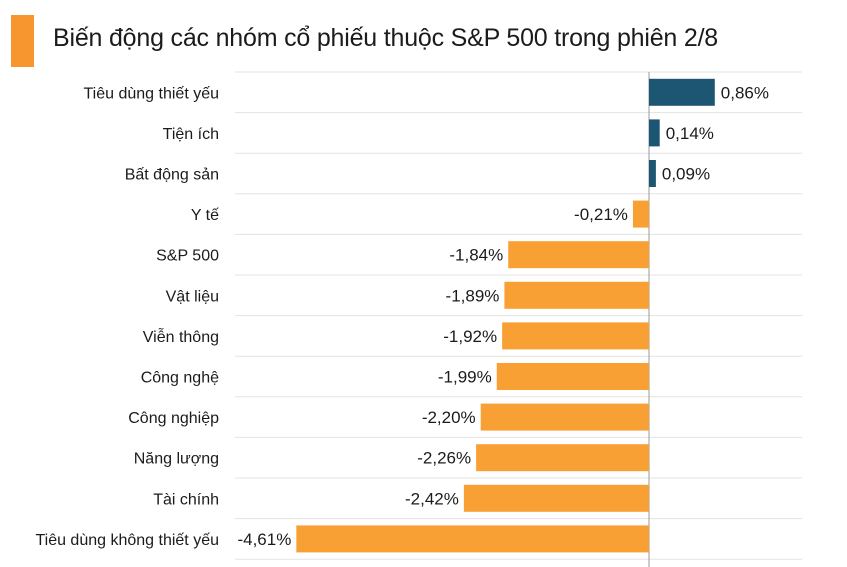 This screenshot has height=567, width=847. I want to click on category-label: Công nghiệp, so click(173, 418).